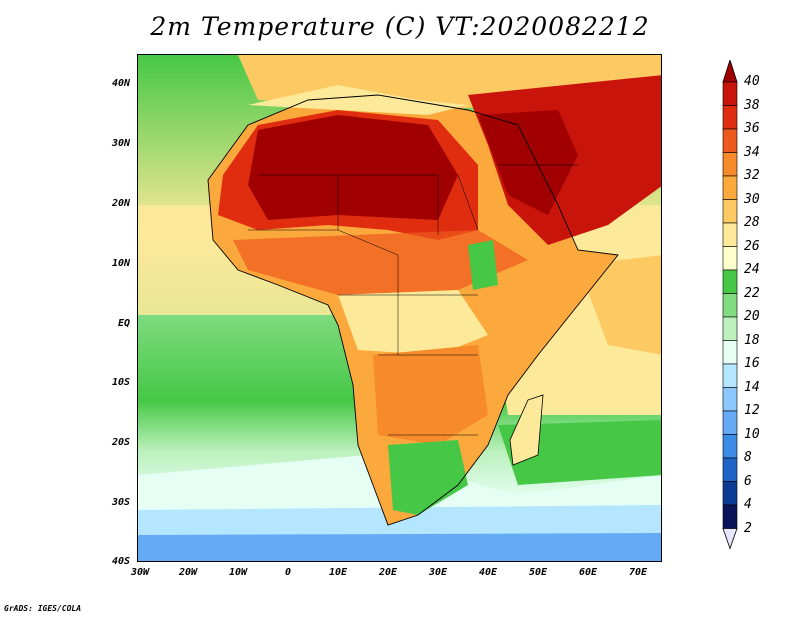 The height and width of the screenshot is (618, 800). What do you see at coordinates (752, 293) in the screenshot?
I see `colorbar-level-label: 22` at bounding box center [752, 293].